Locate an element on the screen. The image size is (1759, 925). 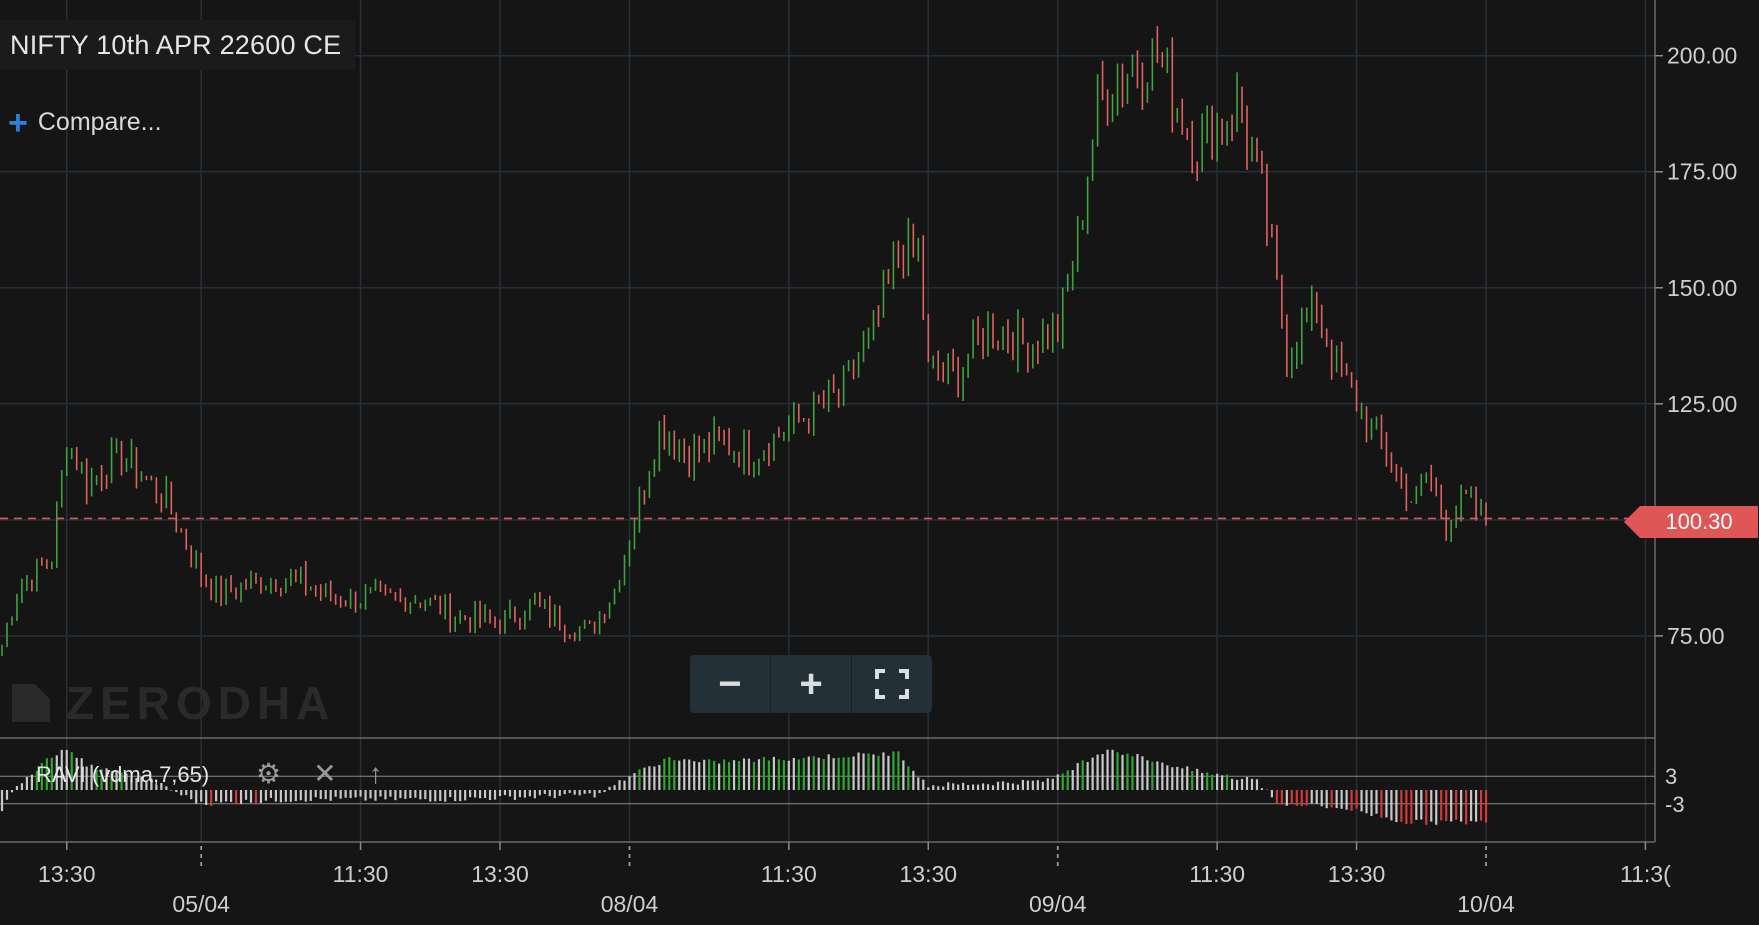
indicator-level-label: 3 is located at coordinates (1671, 776).